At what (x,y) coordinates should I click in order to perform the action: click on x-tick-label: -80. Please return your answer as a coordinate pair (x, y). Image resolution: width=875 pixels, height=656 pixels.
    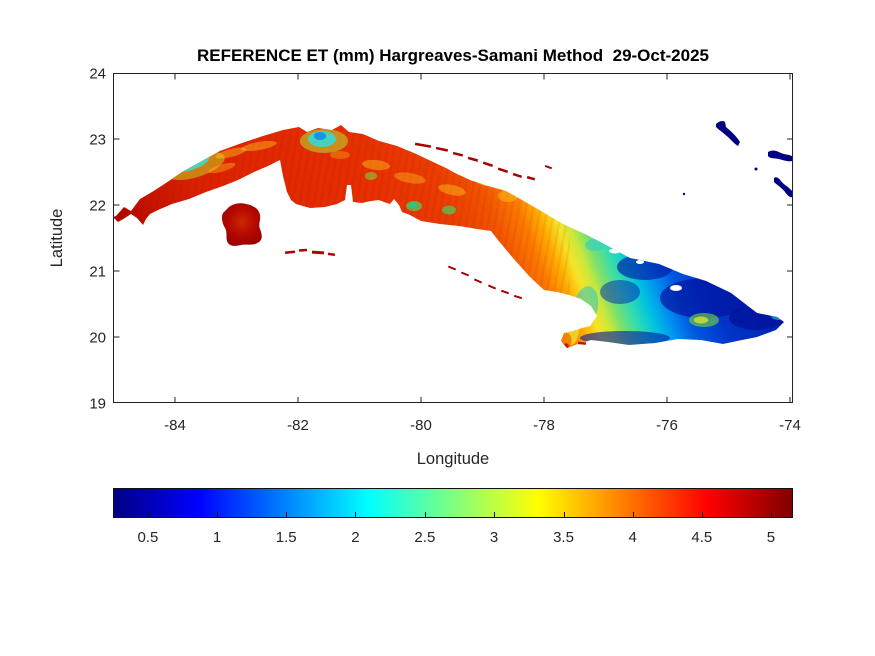
    Looking at the image, I should click on (421, 425).